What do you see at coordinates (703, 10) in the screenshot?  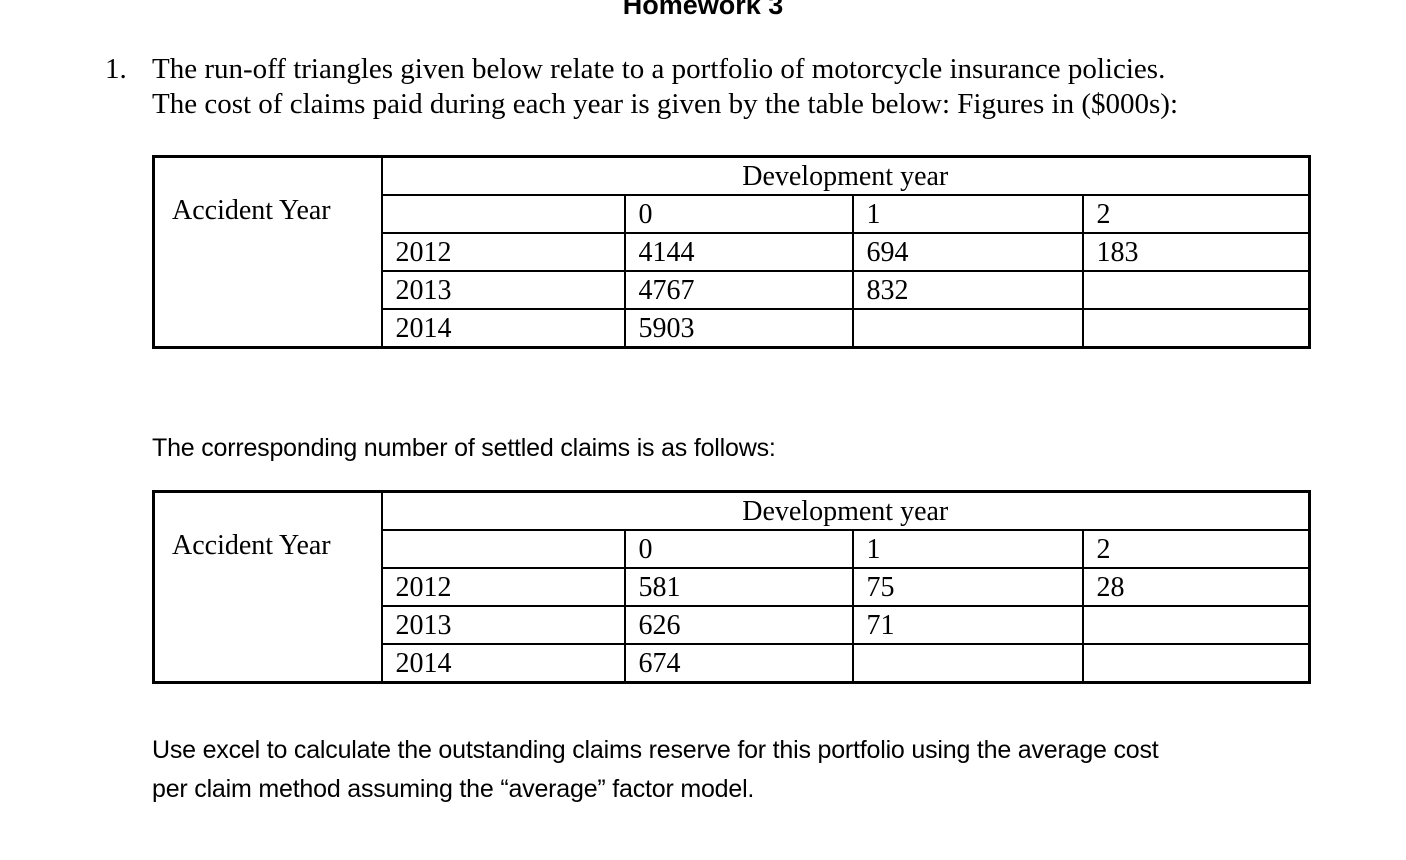 I see `document-title: Homework 3` at bounding box center [703, 10].